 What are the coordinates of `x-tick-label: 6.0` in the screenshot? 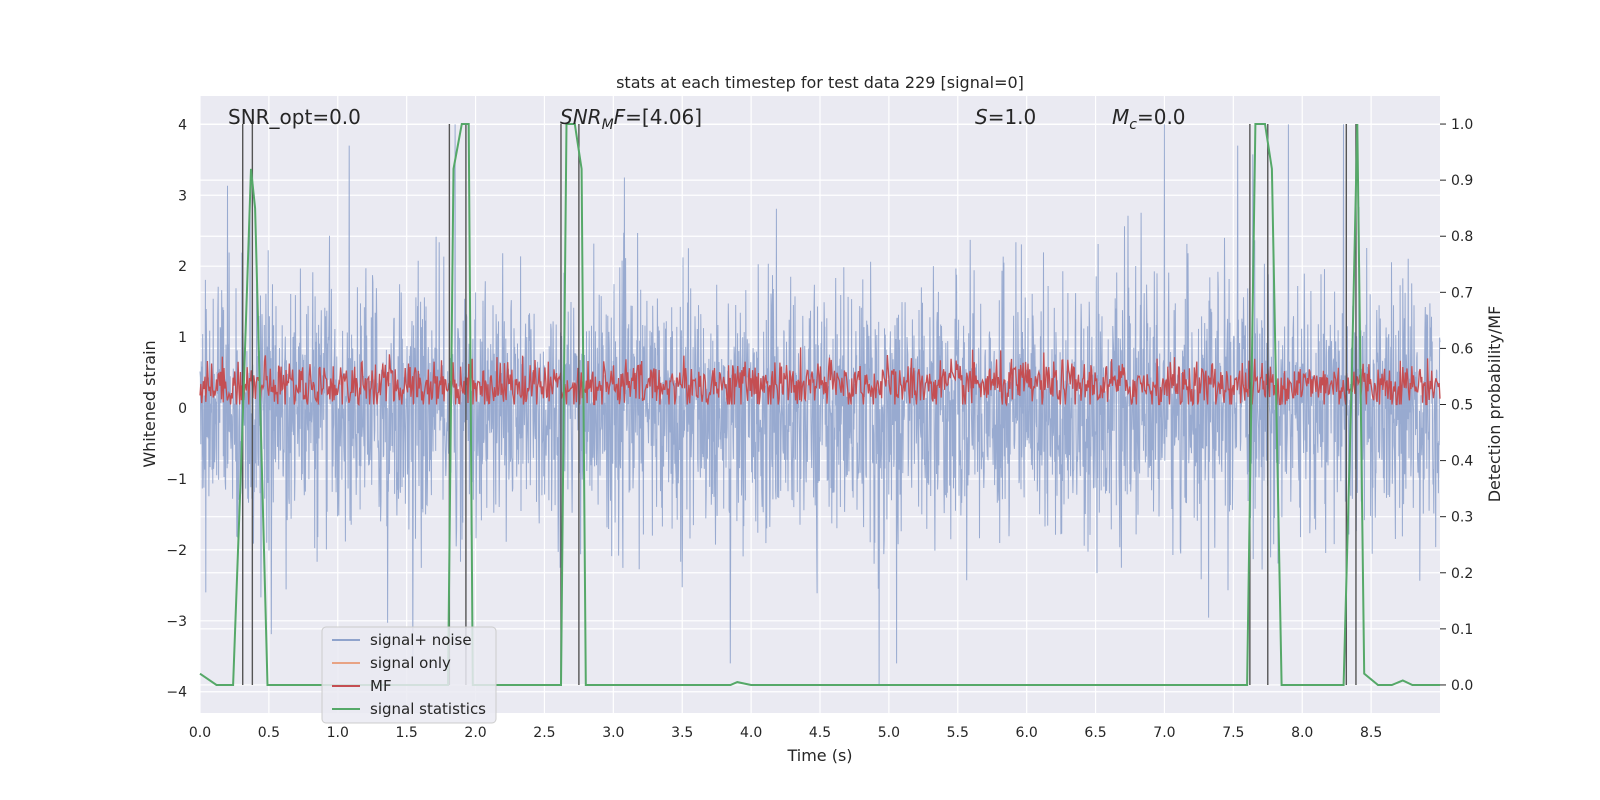 It's located at (1027, 733).